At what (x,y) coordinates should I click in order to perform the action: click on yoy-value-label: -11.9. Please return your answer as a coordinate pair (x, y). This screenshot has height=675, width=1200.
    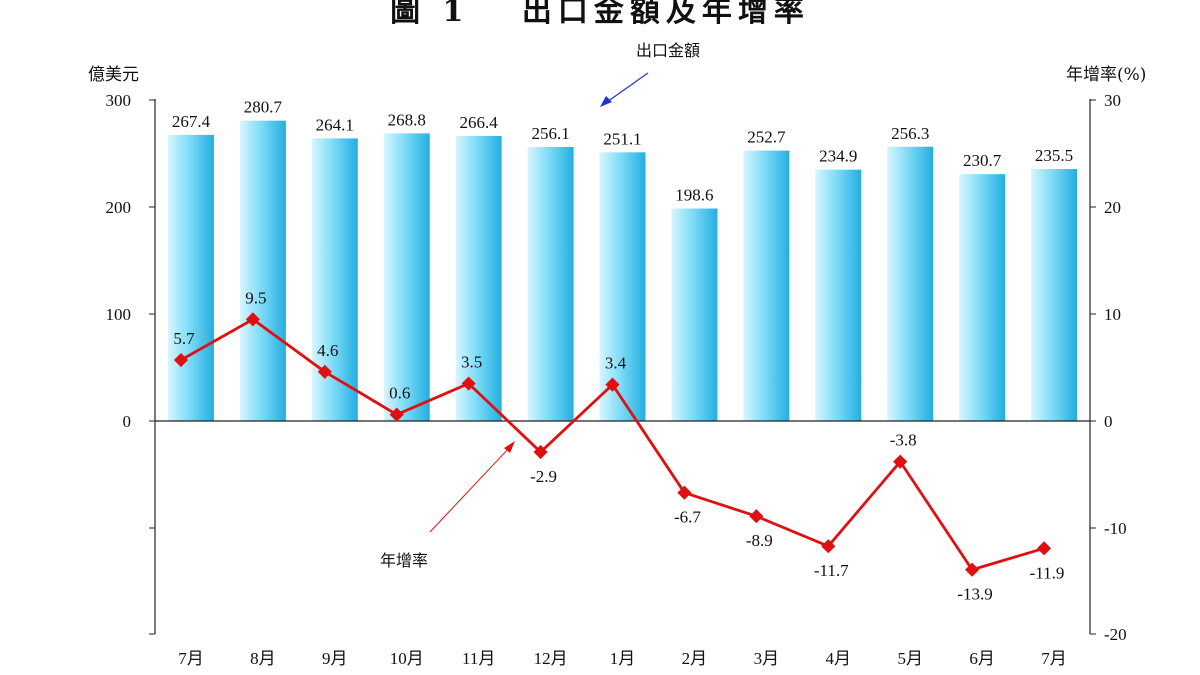
    Looking at the image, I should click on (1047, 572).